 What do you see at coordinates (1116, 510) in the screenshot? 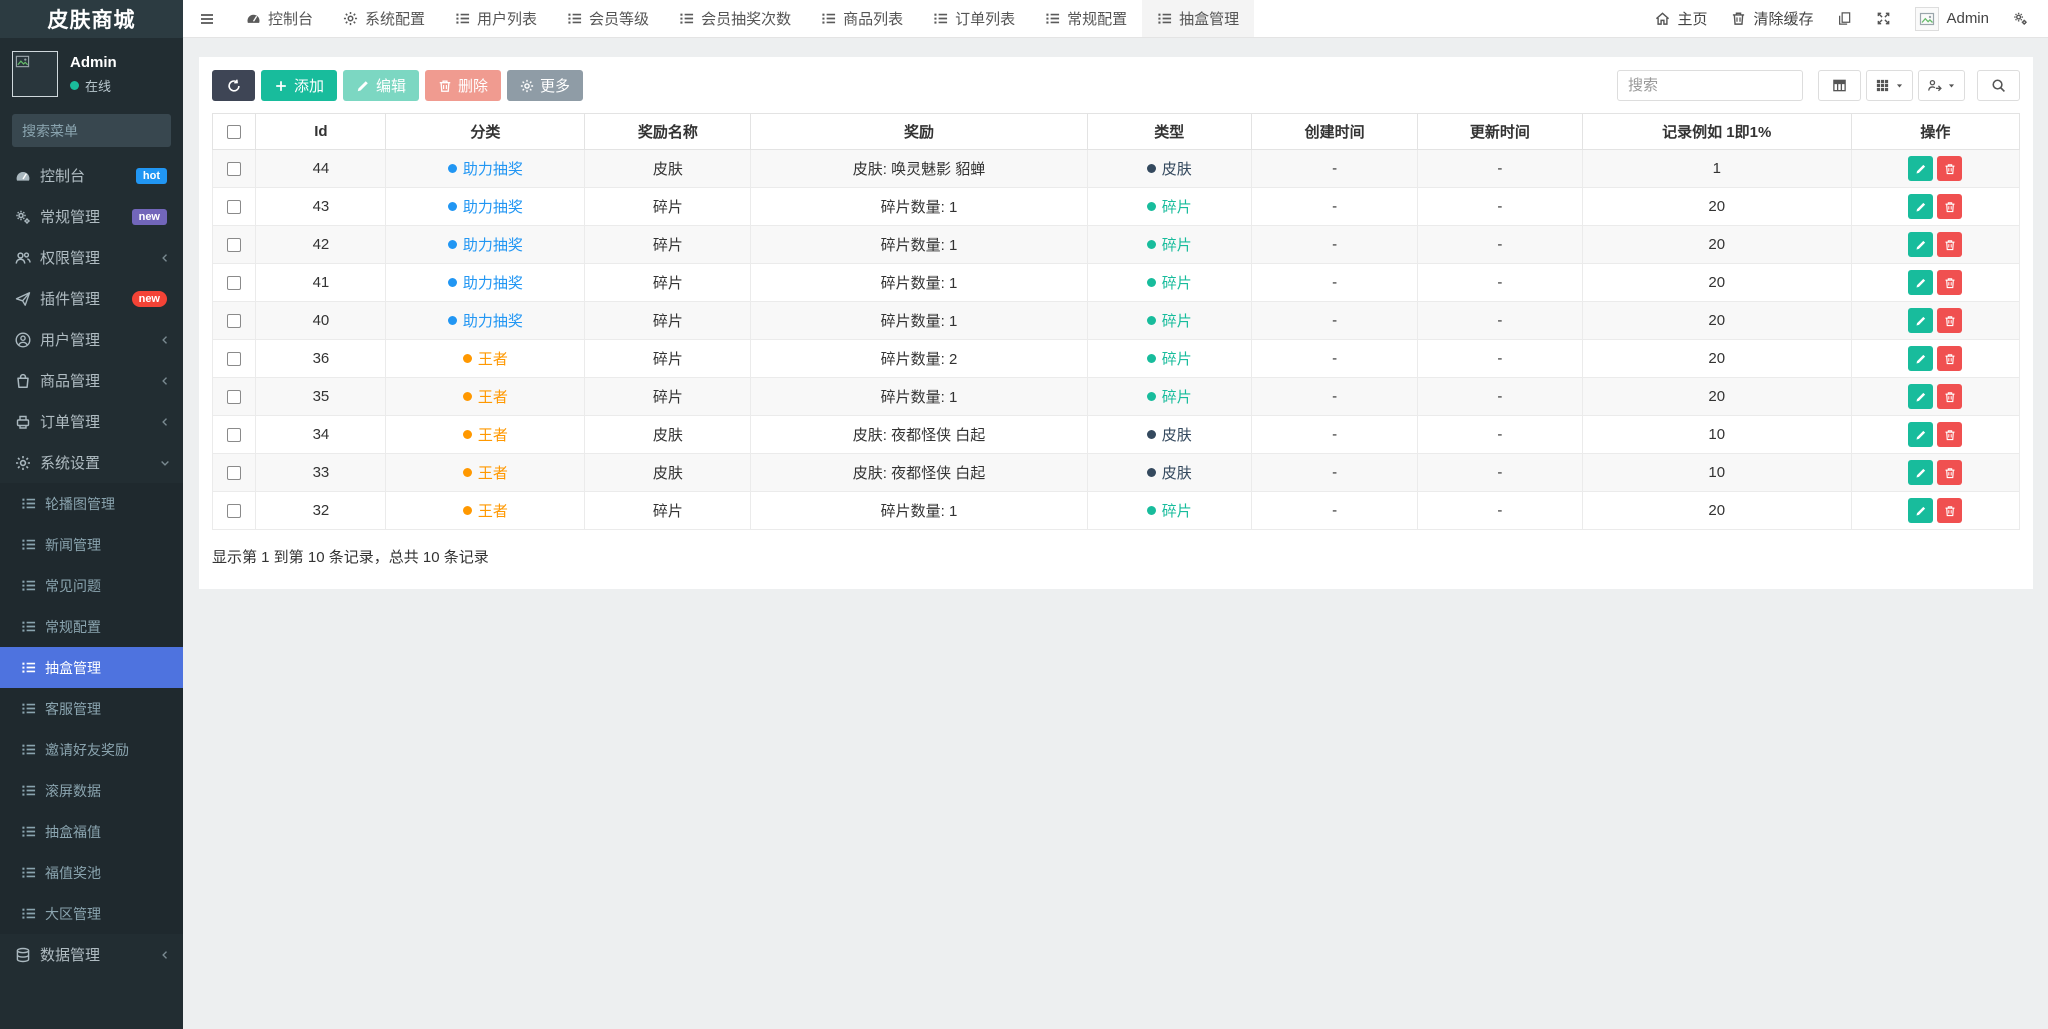
I see `table-row: 32 王者 碎片 碎片数量: 1 碎片 - -20` at bounding box center [1116, 510].